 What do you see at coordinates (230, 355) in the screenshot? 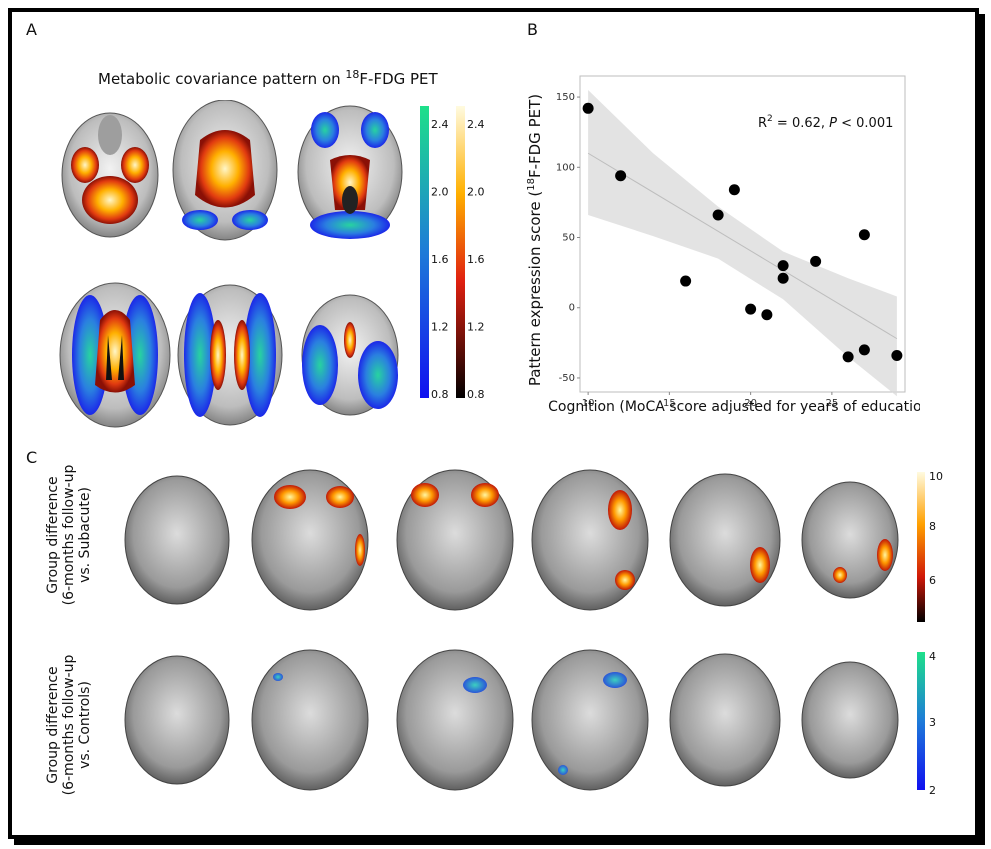
I see `slice-a5` at bounding box center [230, 355].